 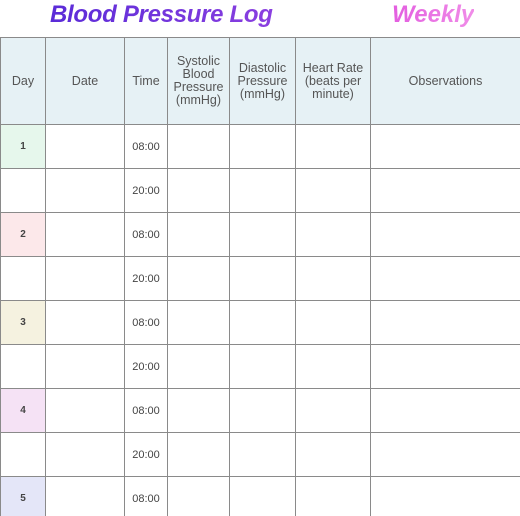 What do you see at coordinates (433, 14) in the screenshot?
I see `subtitle: Weekly` at bounding box center [433, 14].